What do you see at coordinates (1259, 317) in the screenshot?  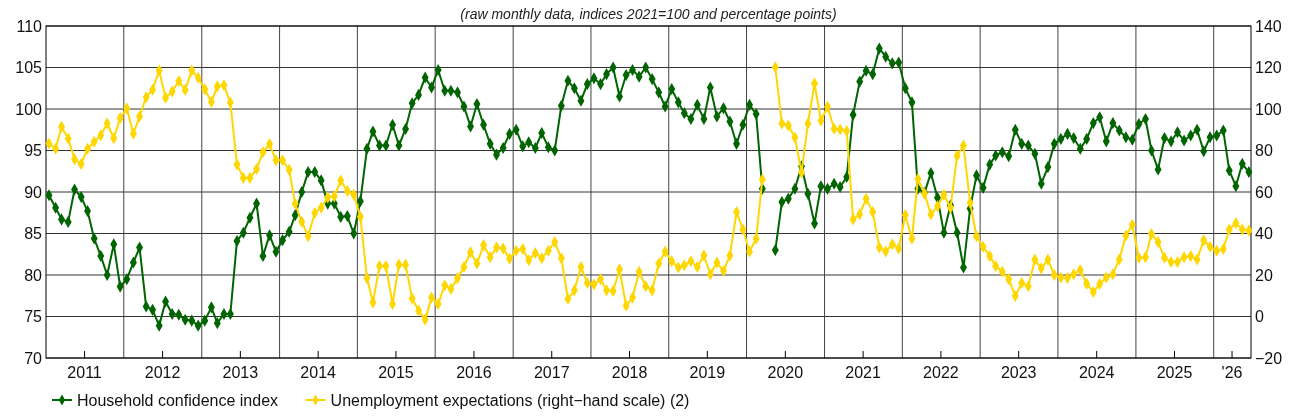 I see `y2-tick-label: 0` at bounding box center [1259, 317].